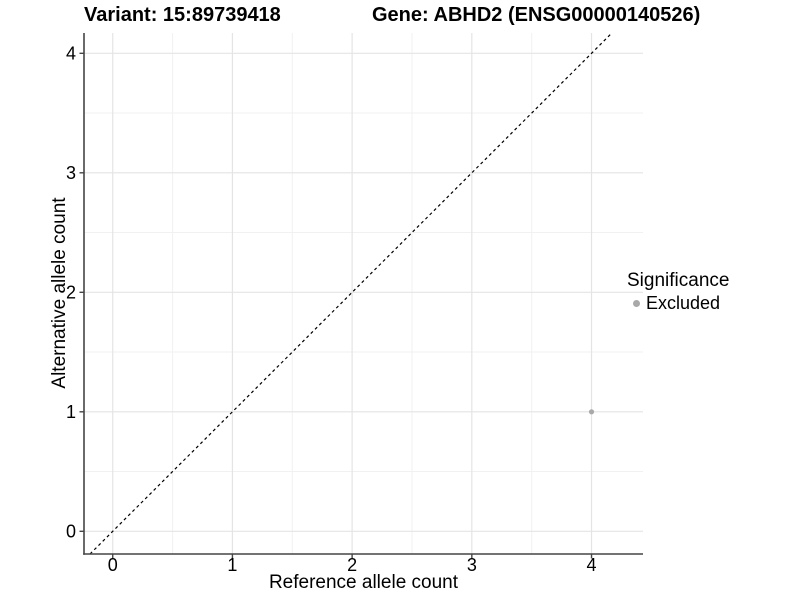 This screenshot has height=600, width=800. I want to click on x-tick-label: 1, so click(232, 565).